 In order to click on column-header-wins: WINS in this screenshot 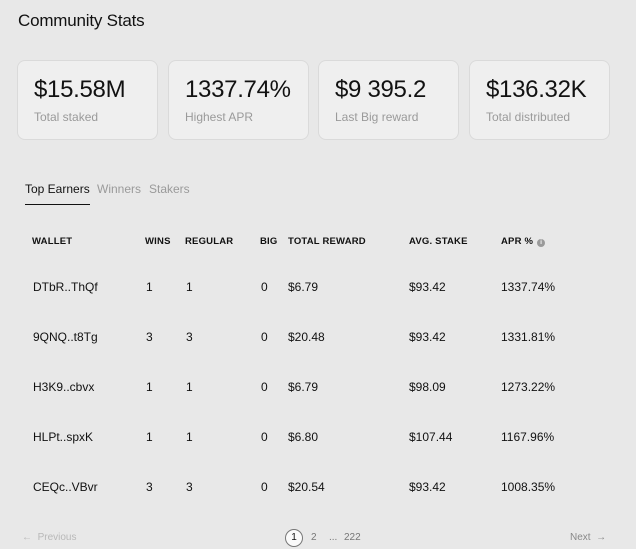, I will do `click(158, 241)`.